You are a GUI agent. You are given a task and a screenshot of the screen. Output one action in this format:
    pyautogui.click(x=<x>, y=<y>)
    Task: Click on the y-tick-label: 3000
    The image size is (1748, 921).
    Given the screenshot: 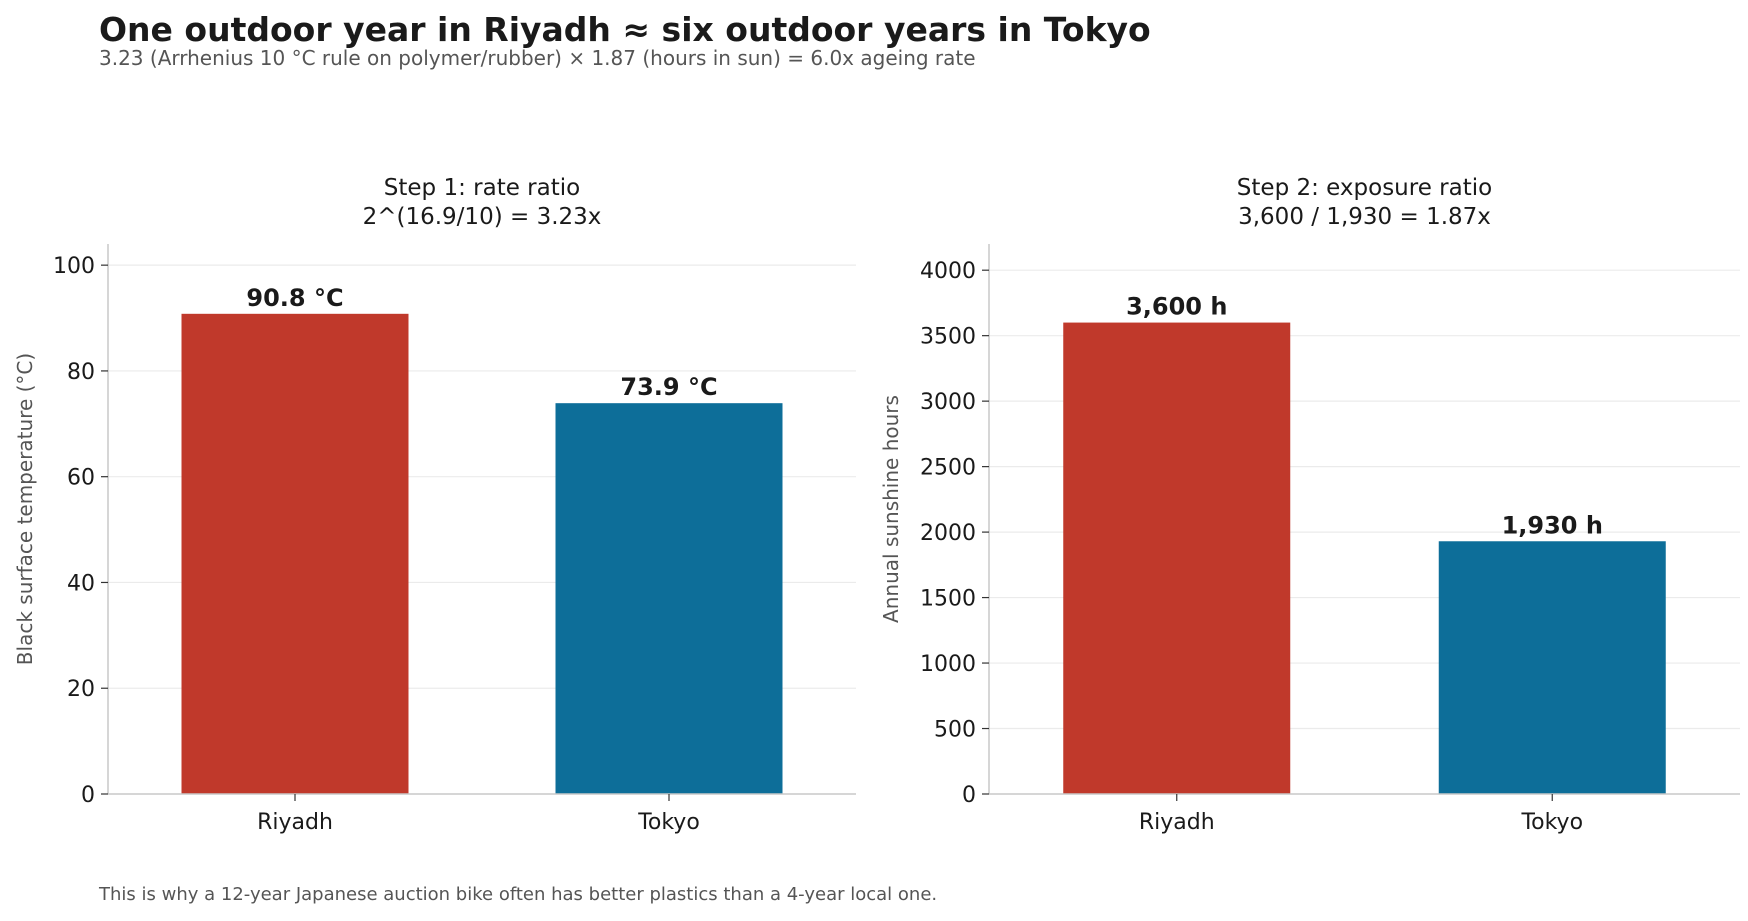 What is the action you would take?
    pyautogui.click(x=948, y=402)
    